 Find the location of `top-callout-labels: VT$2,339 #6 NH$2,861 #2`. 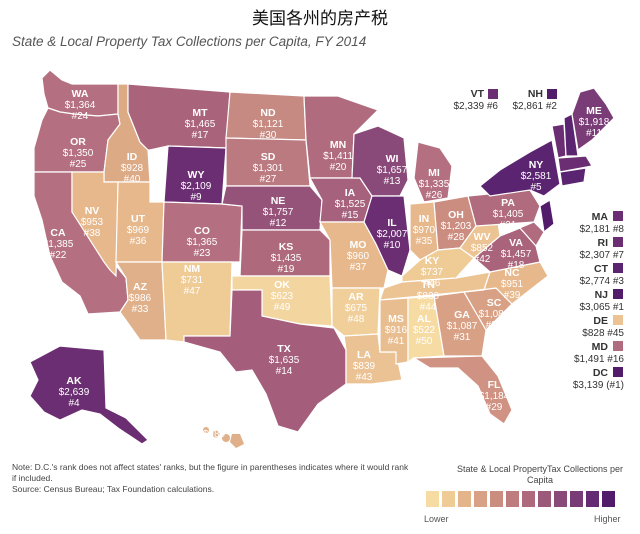

top-callout-labels: VT$2,339 #6 NH$2,861 #2 is located at coordinates (506, 100).